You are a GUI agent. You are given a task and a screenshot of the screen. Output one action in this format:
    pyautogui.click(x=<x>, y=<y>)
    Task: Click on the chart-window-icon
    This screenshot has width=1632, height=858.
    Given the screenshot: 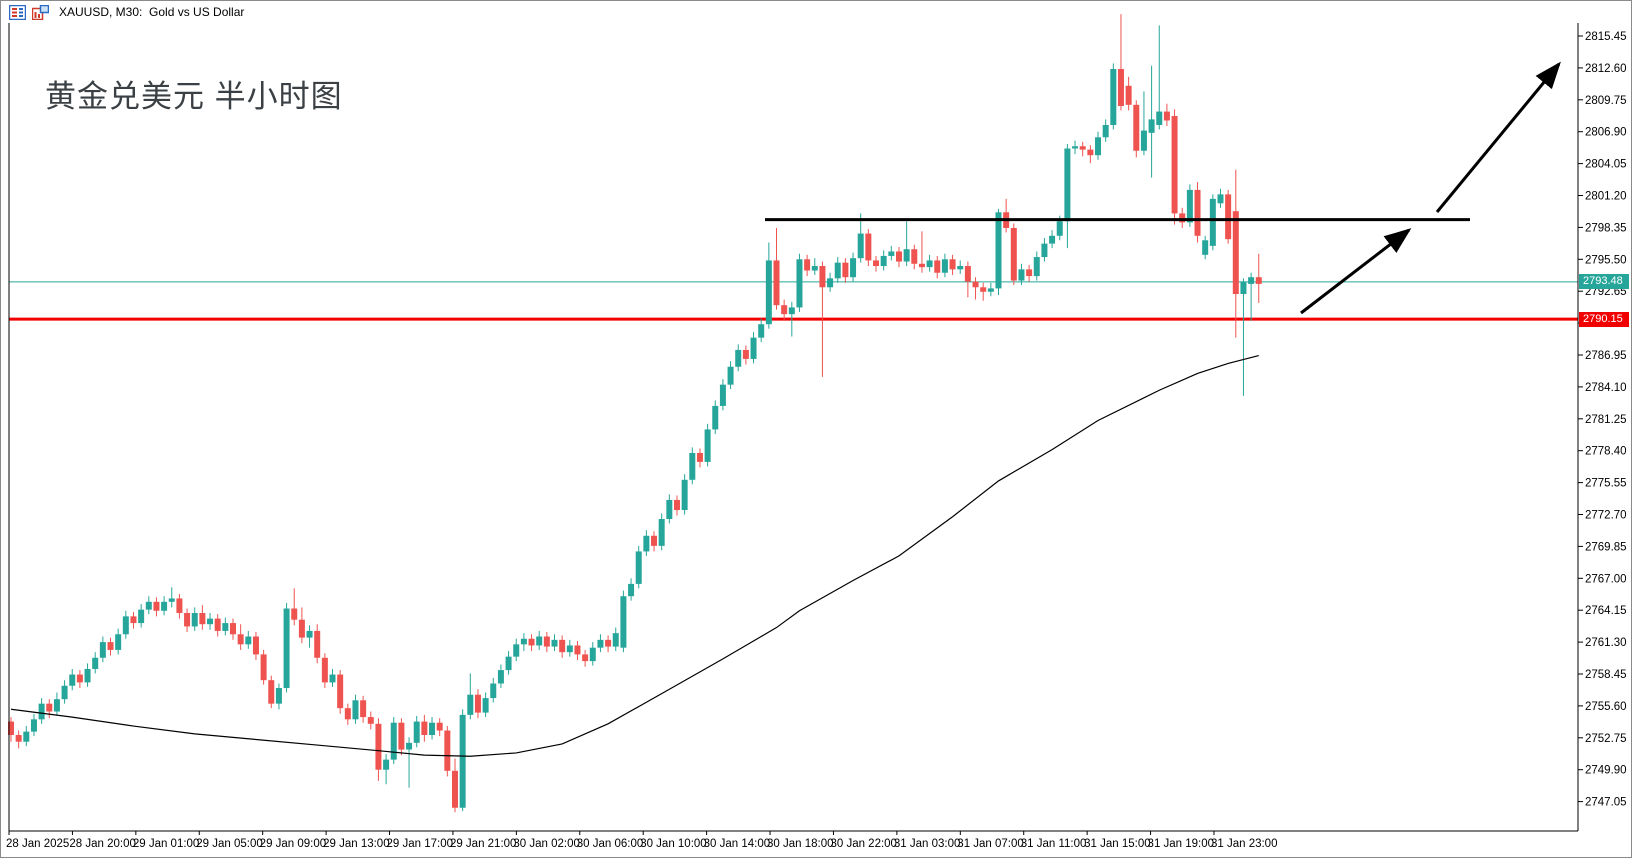 What is the action you would take?
    pyautogui.click(x=40, y=12)
    